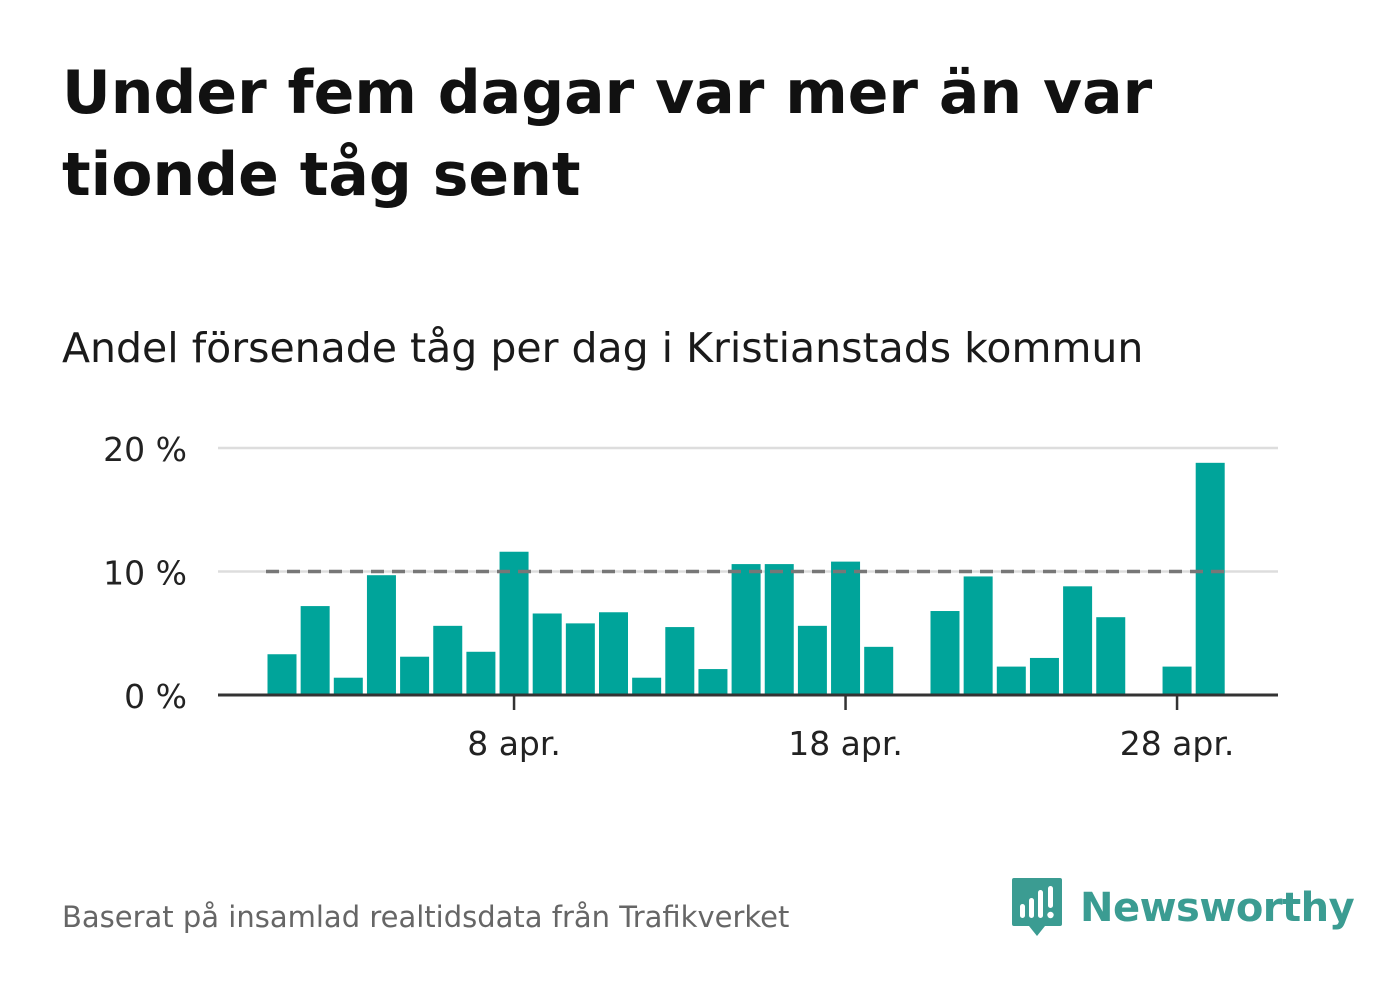 The height and width of the screenshot is (999, 1382). What do you see at coordinates (1217, 908) in the screenshot?
I see `brand-name: Newsworthy` at bounding box center [1217, 908].